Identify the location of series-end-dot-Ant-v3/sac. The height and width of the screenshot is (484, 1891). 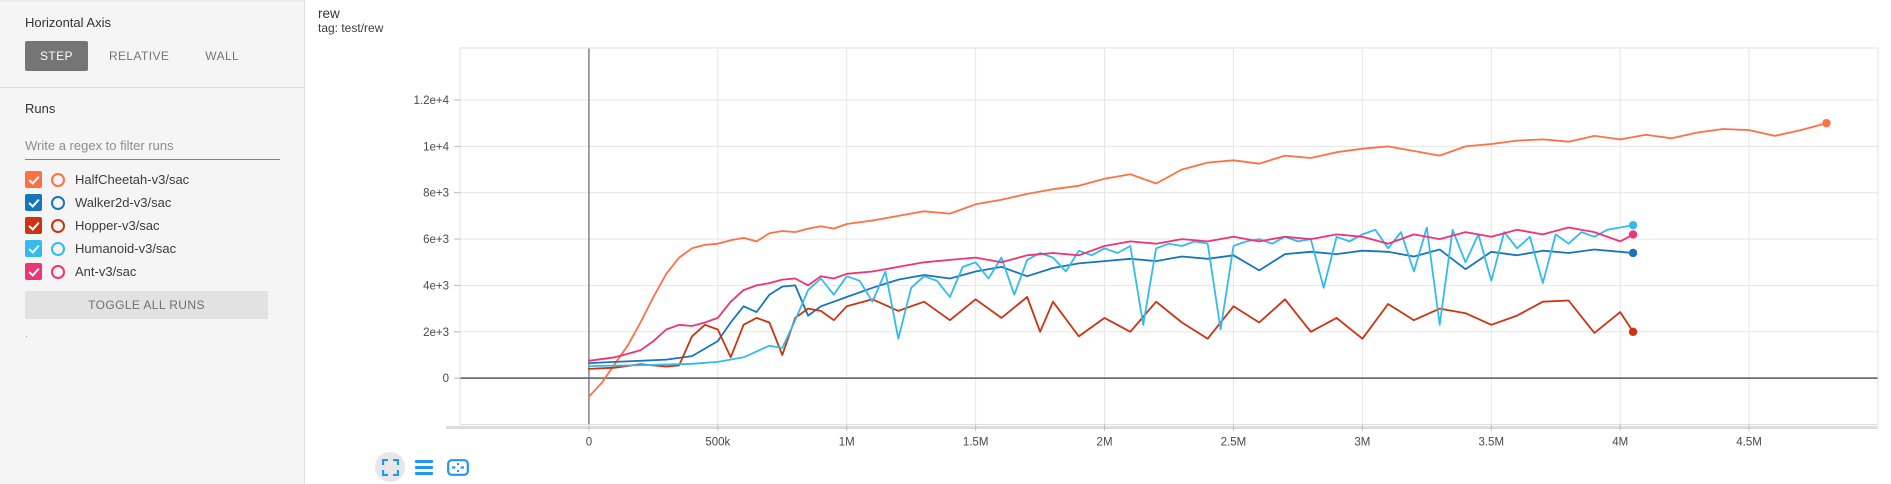
(1633, 234).